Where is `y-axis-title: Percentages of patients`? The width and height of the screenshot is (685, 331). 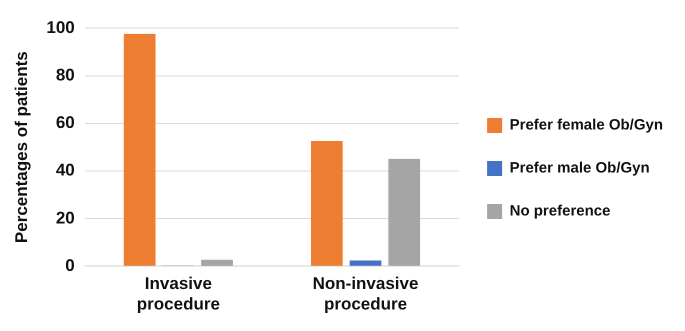 y-axis-title: Percentages of patients is located at coordinates (21, 147).